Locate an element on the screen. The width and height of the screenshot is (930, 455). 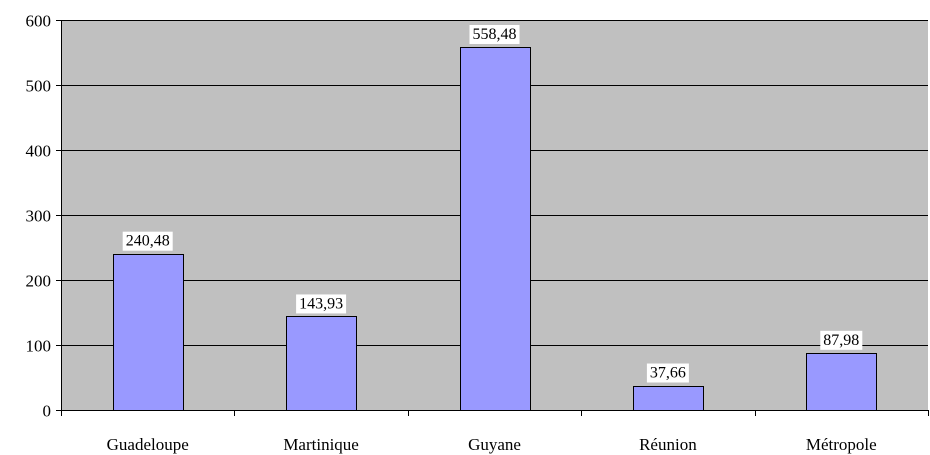
x-tick-label: Martinique is located at coordinates (321, 444).